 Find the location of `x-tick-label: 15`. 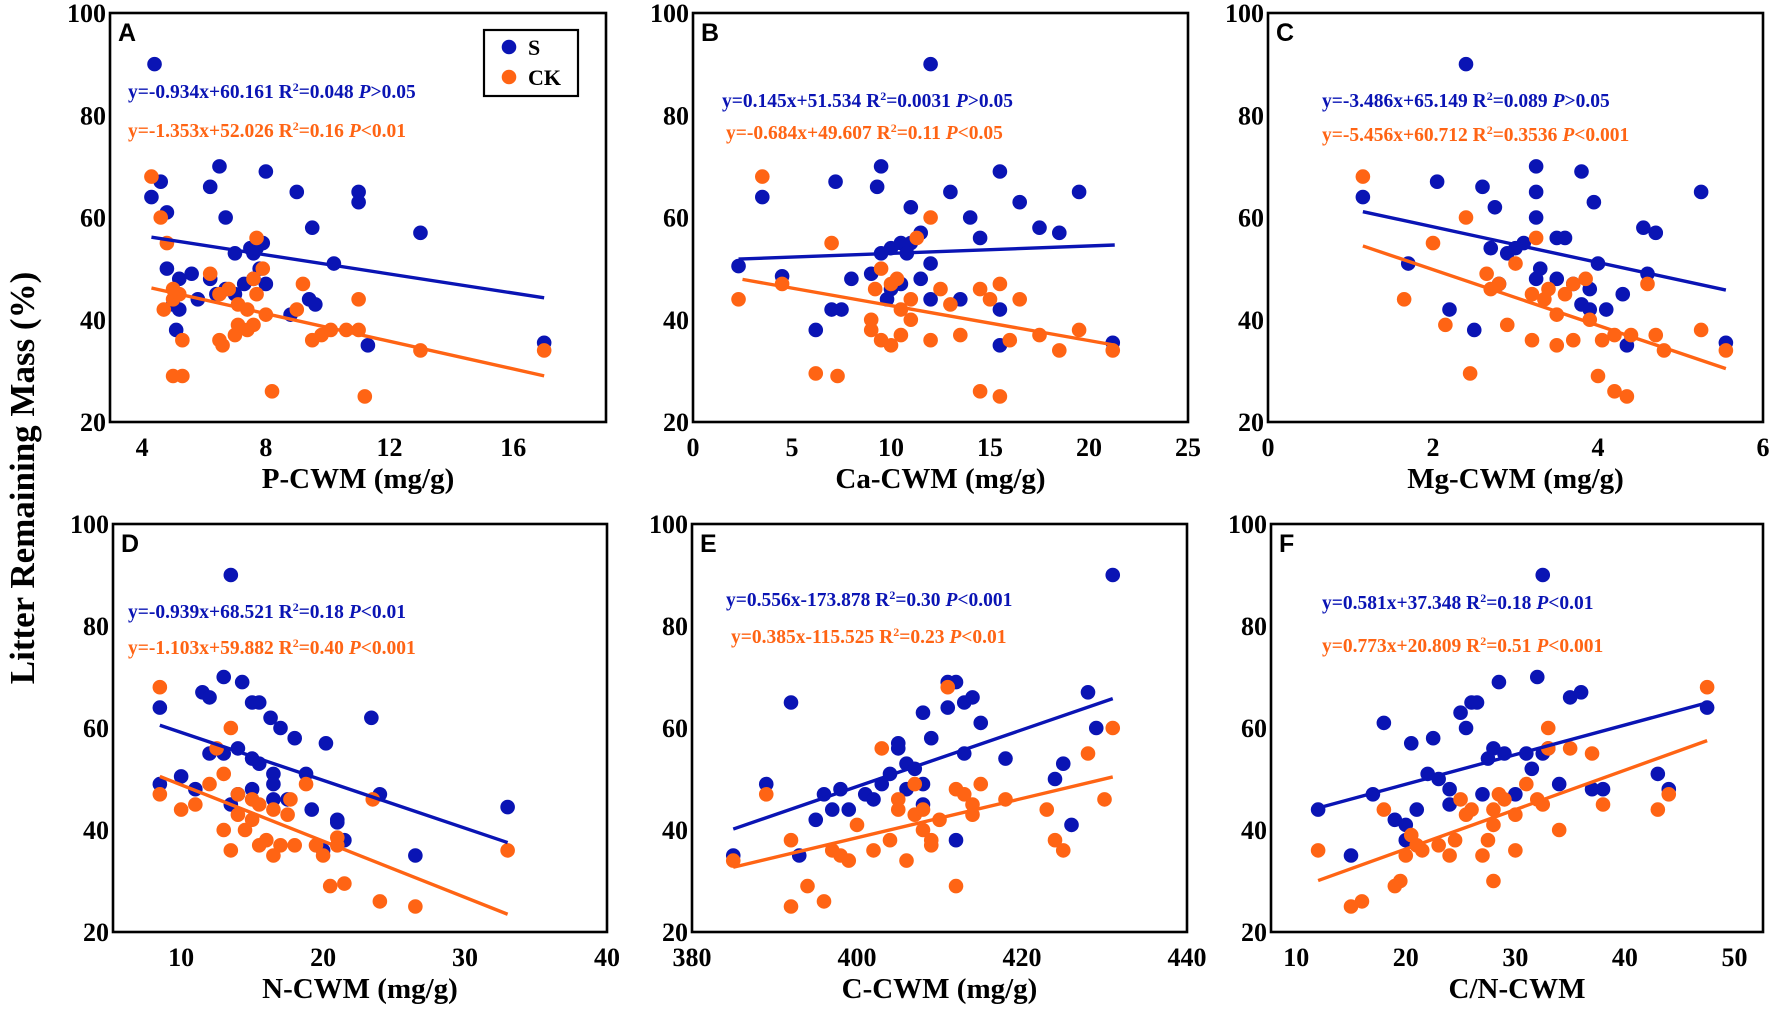

x-tick-label: 15 is located at coordinates (990, 447).